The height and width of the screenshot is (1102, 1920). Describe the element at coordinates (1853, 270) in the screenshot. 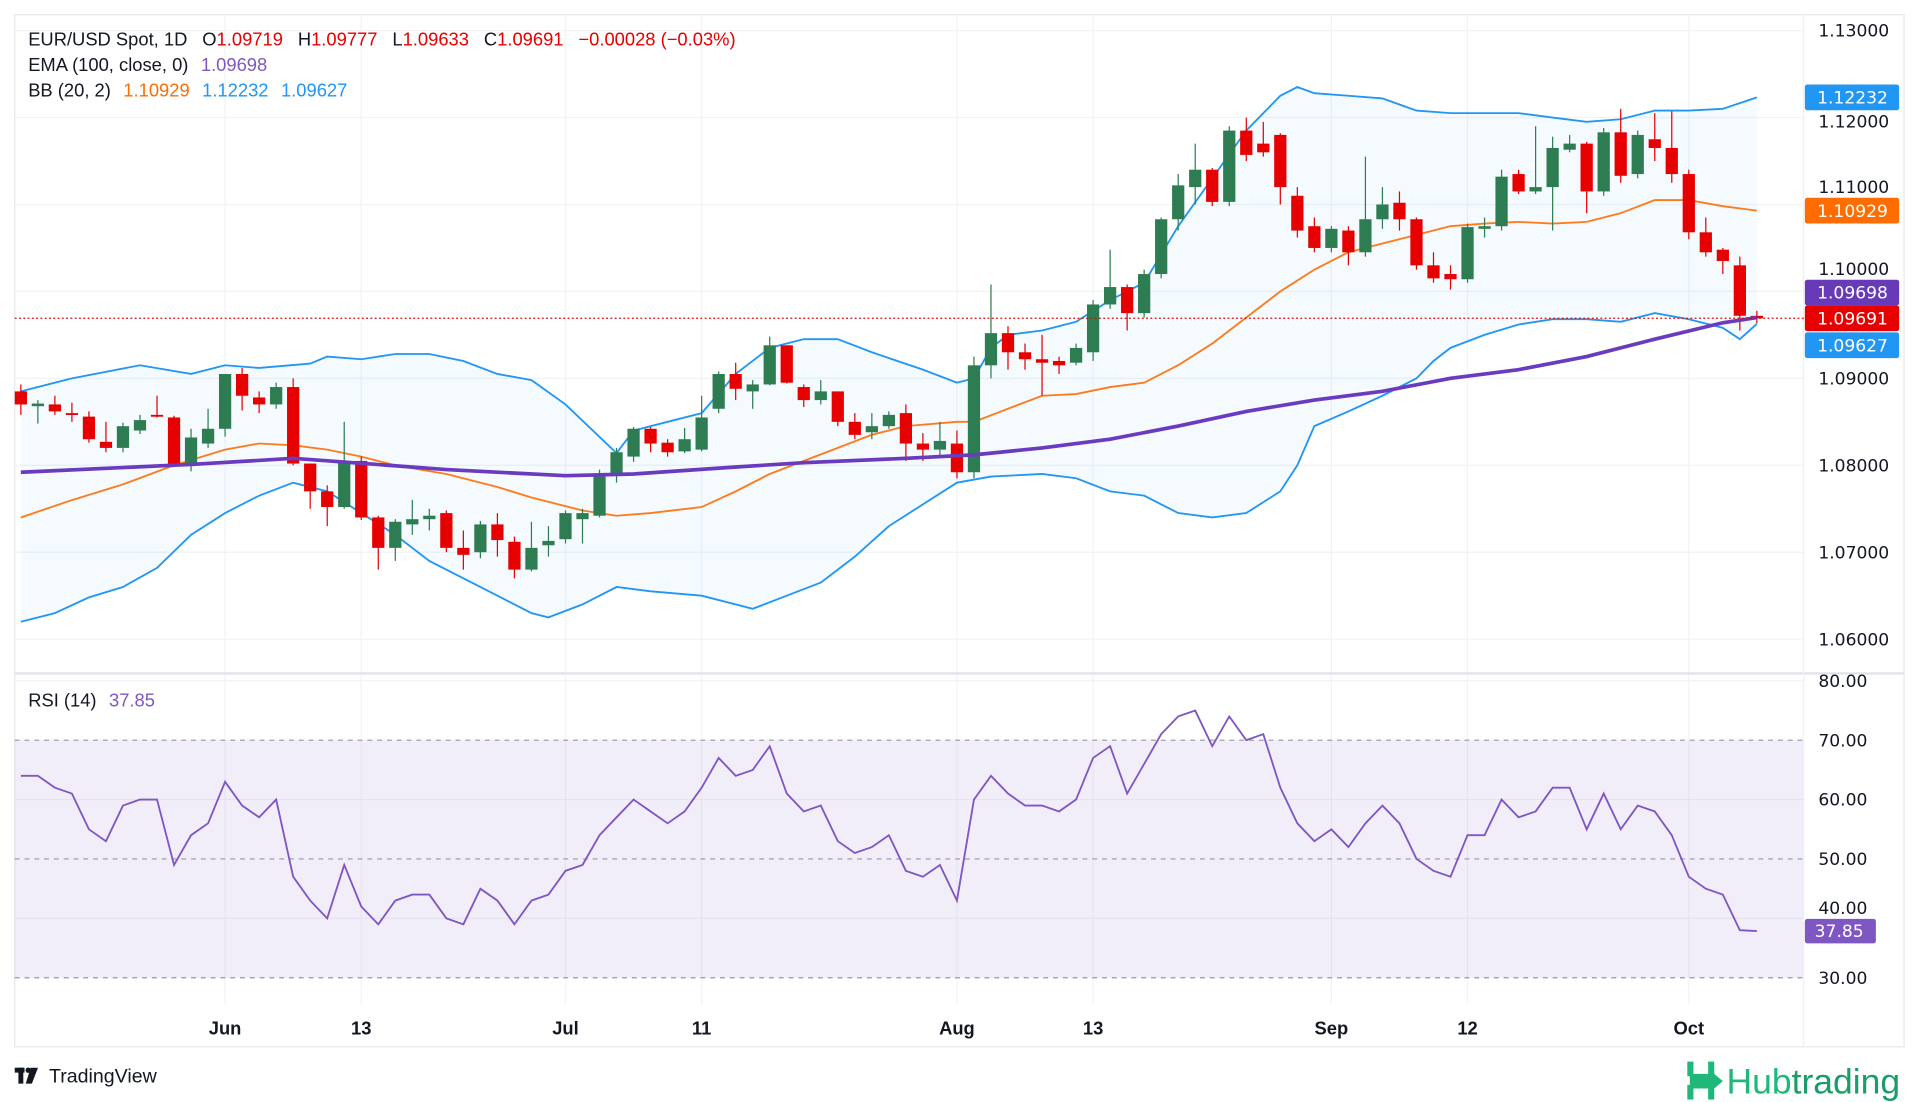

I see `price-tick-label: 1.10000` at that location.